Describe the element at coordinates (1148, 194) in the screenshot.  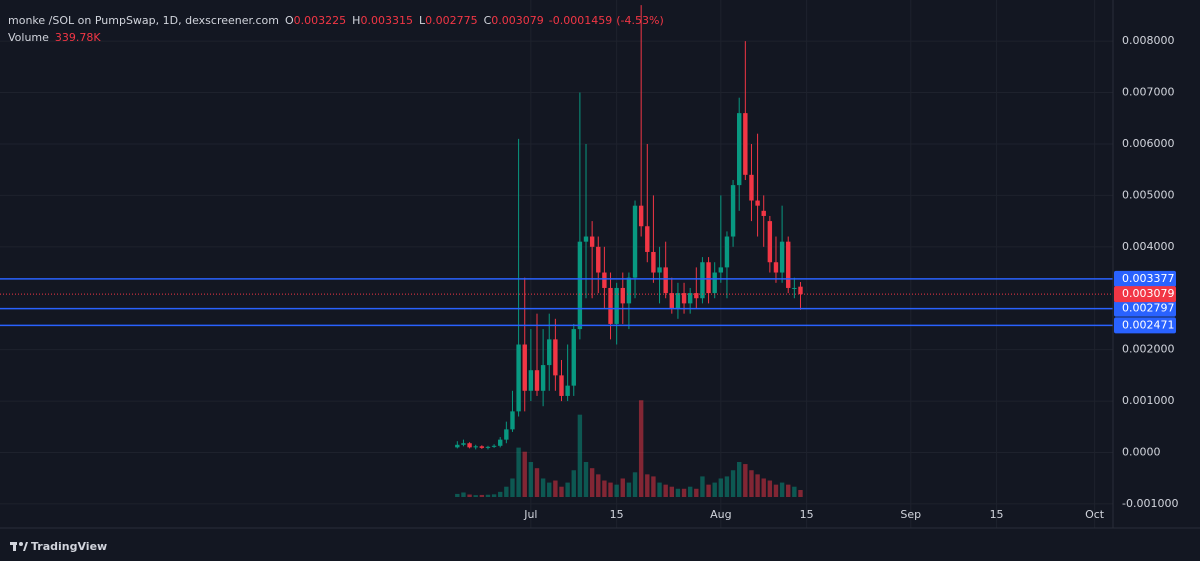
I see `y-tick-label: 0.005000` at that location.